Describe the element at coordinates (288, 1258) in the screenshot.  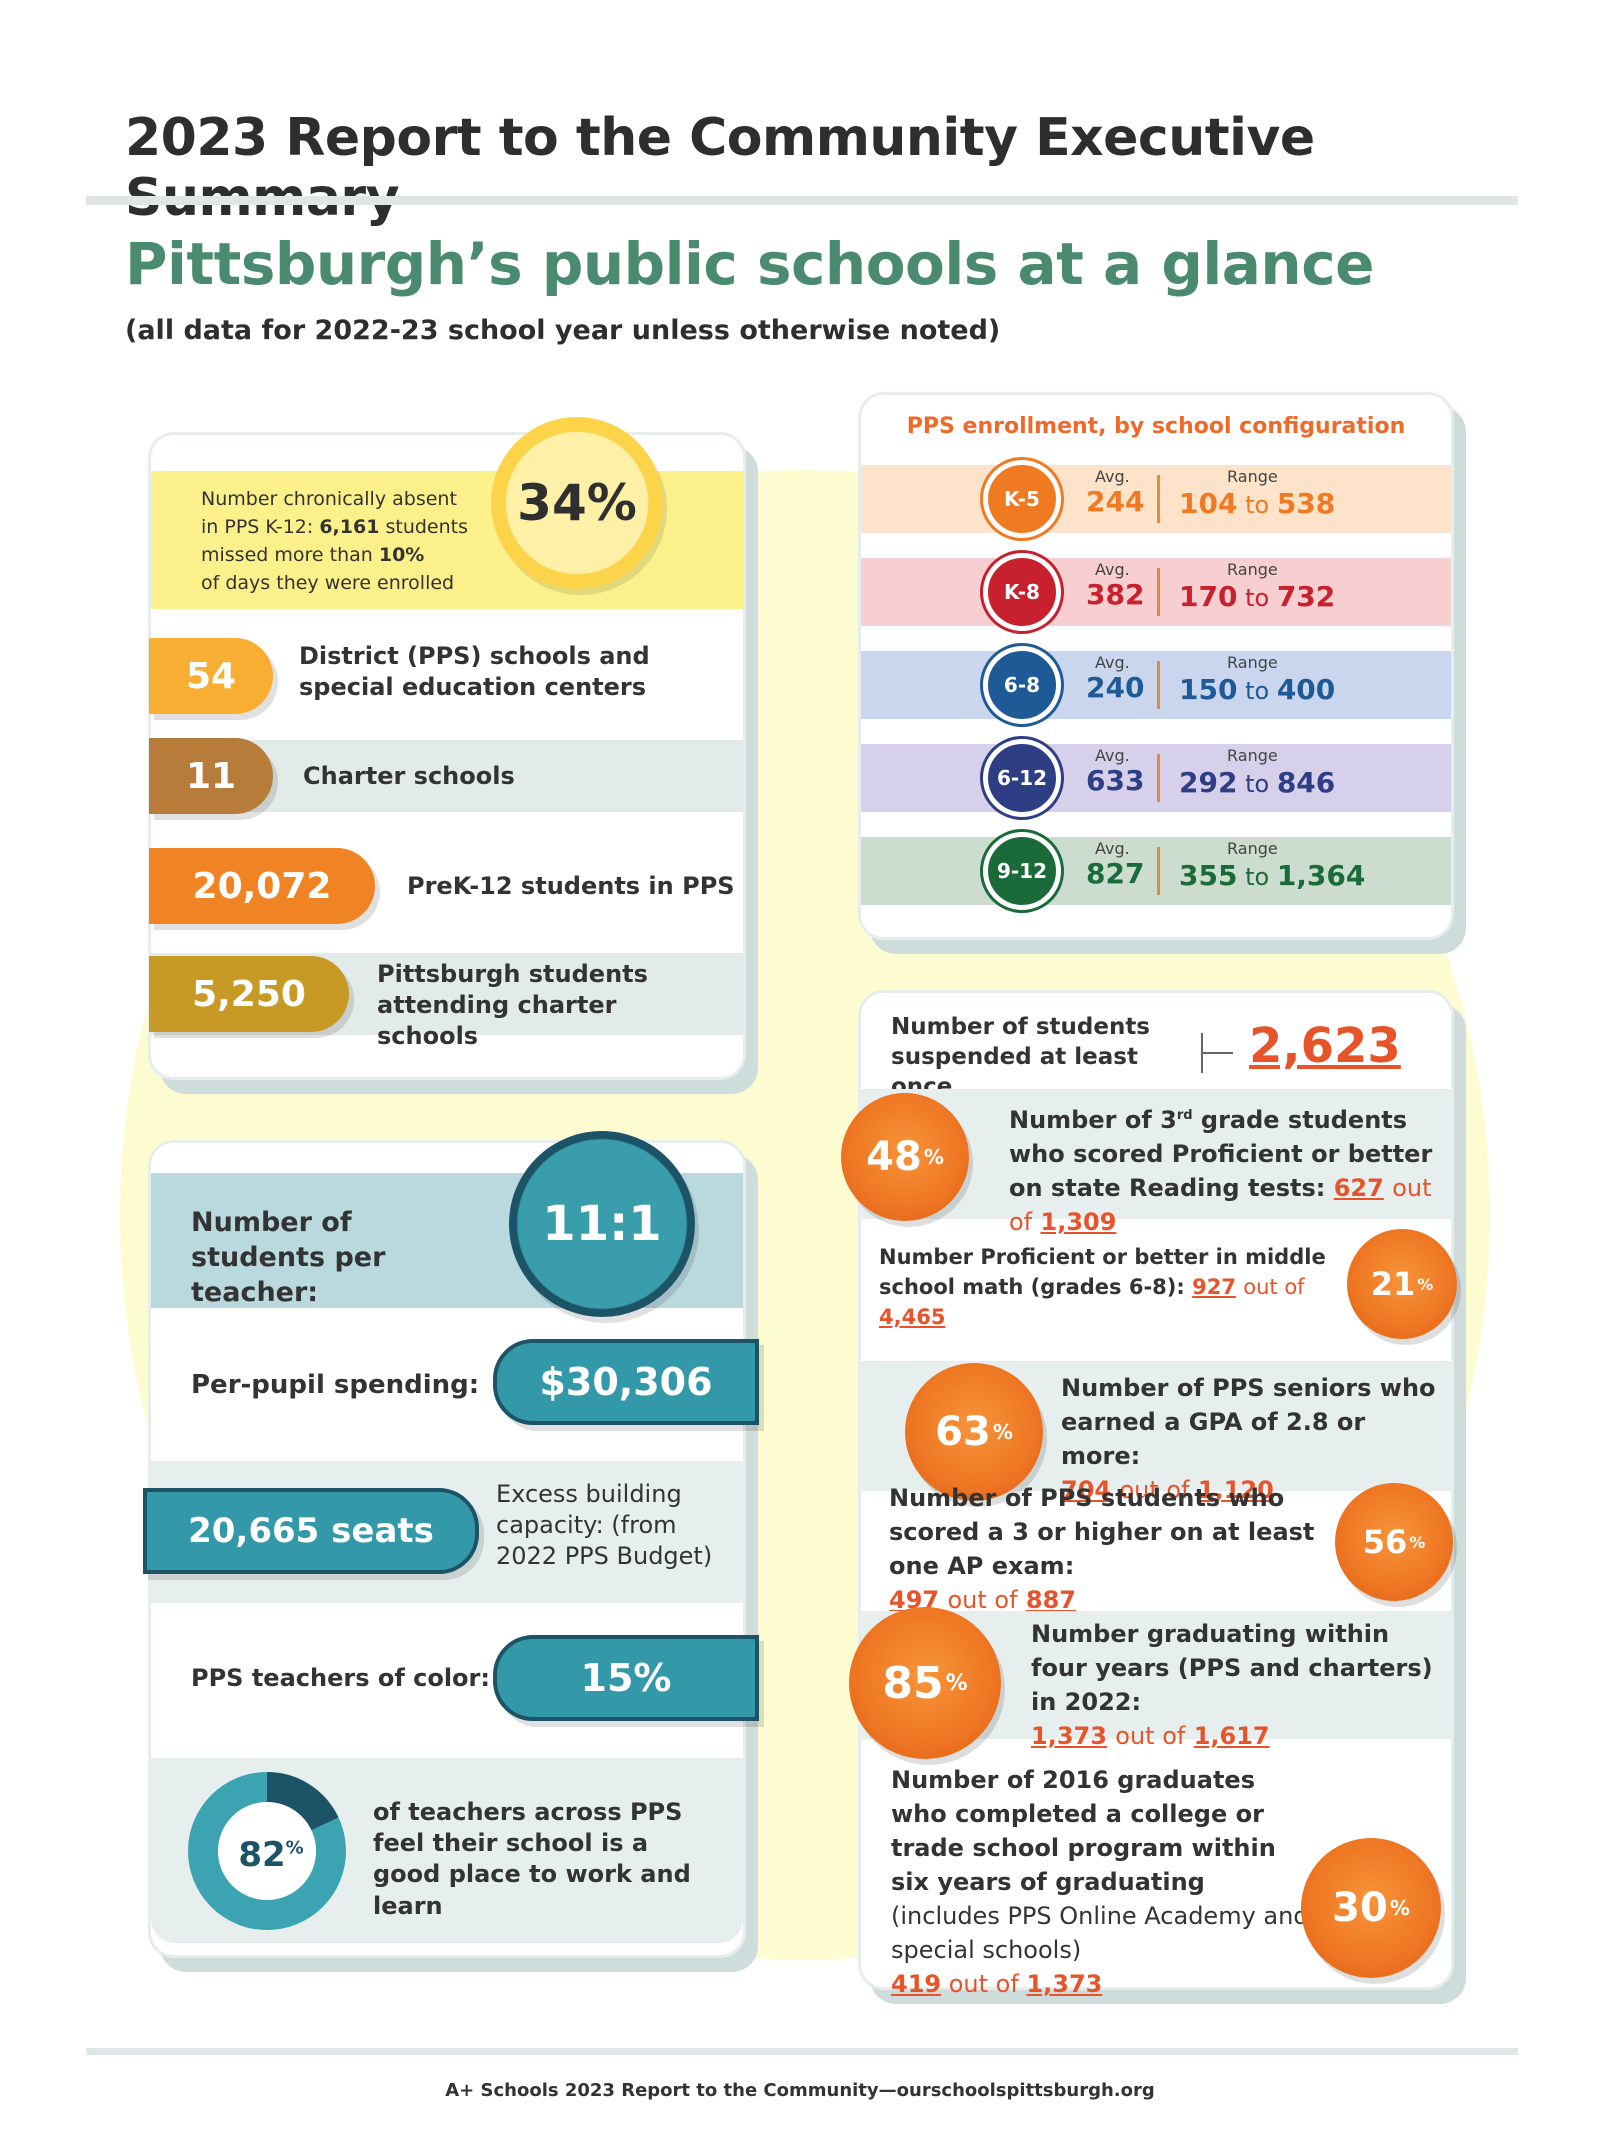
I see `ratio-label: Number of students per teacher:` at that location.